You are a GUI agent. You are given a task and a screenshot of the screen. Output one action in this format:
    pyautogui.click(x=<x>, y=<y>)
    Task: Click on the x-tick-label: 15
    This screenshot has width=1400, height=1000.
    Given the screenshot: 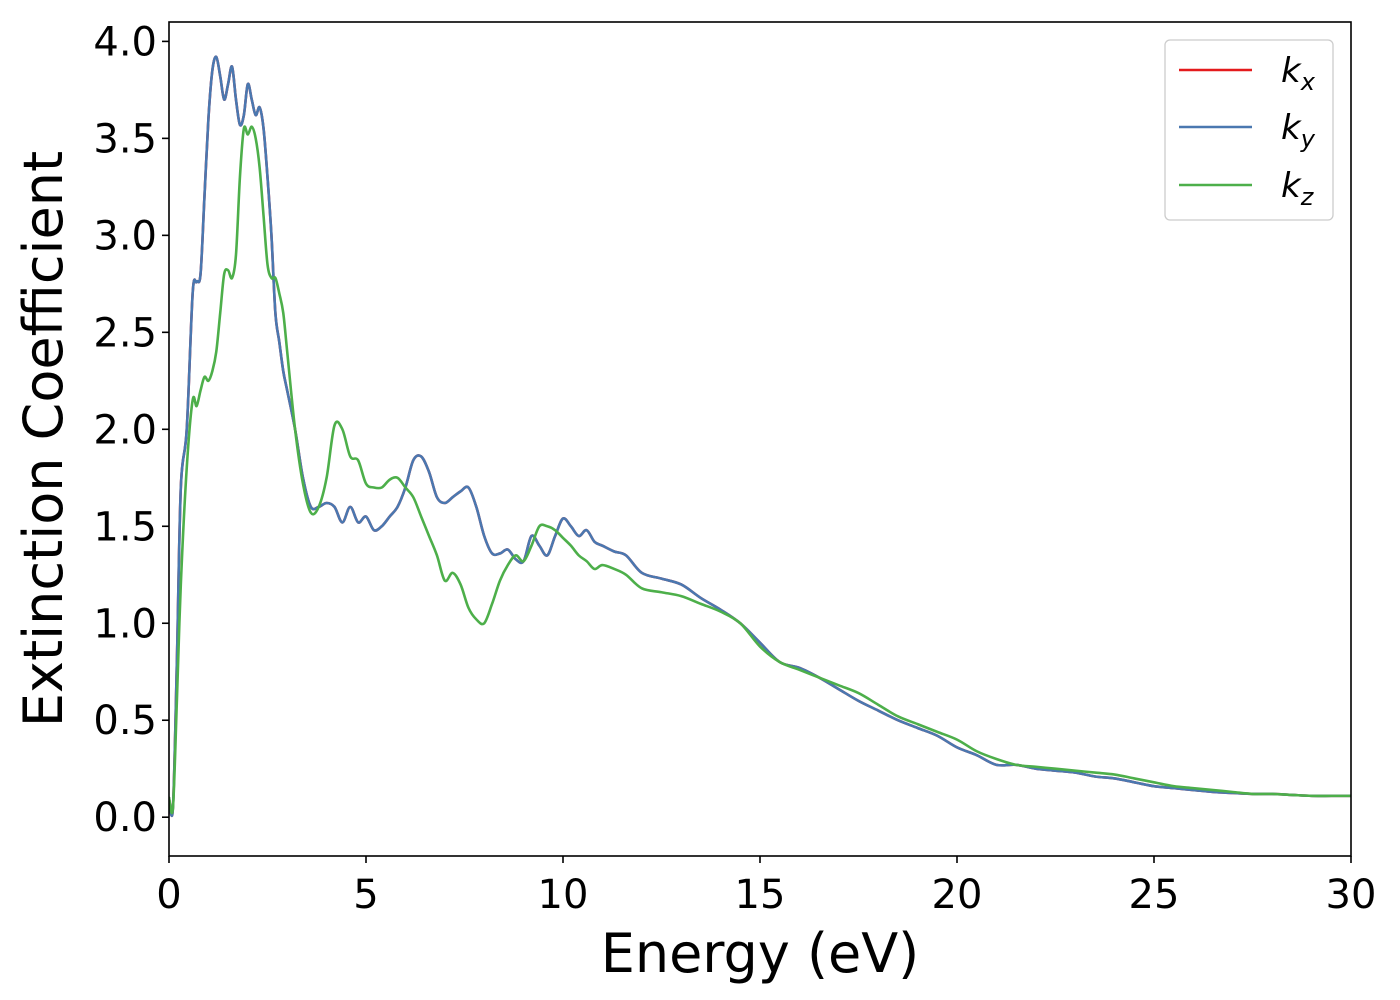 What is the action you would take?
    pyautogui.click(x=760, y=895)
    